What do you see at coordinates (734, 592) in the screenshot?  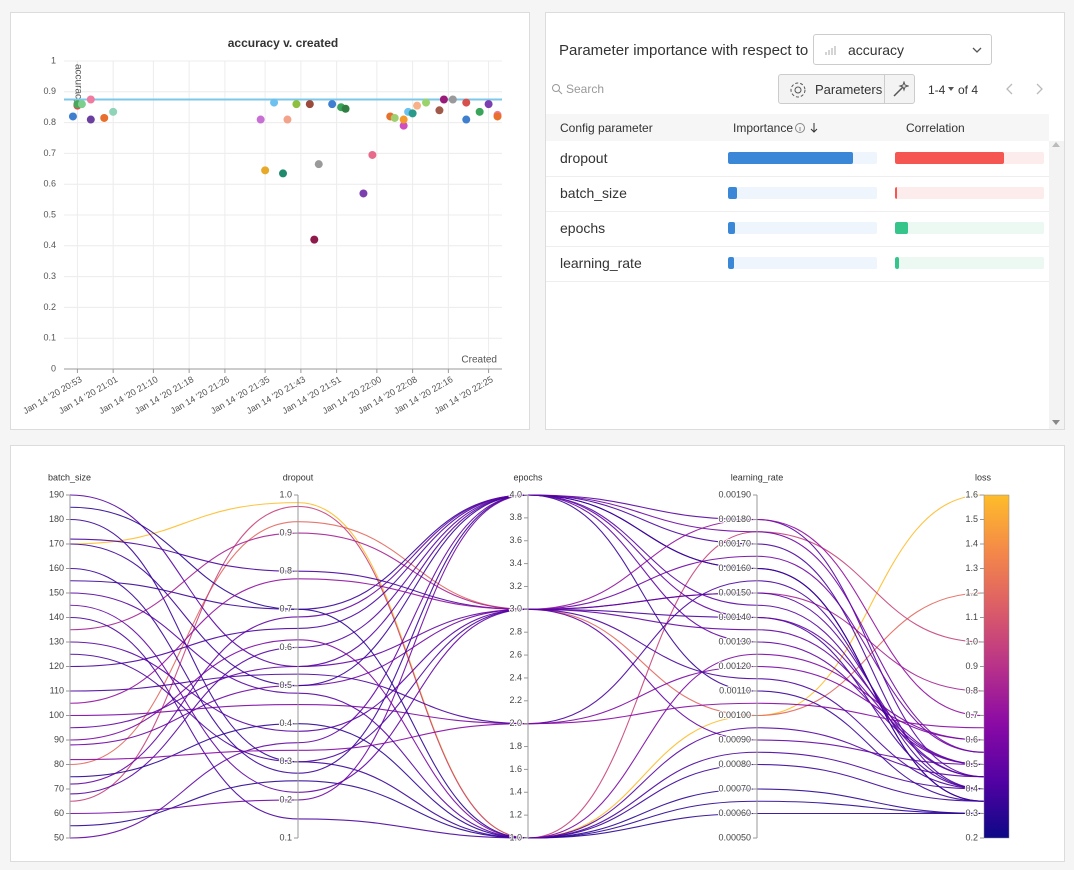 I see `tick-label: 0.00150` at bounding box center [734, 592].